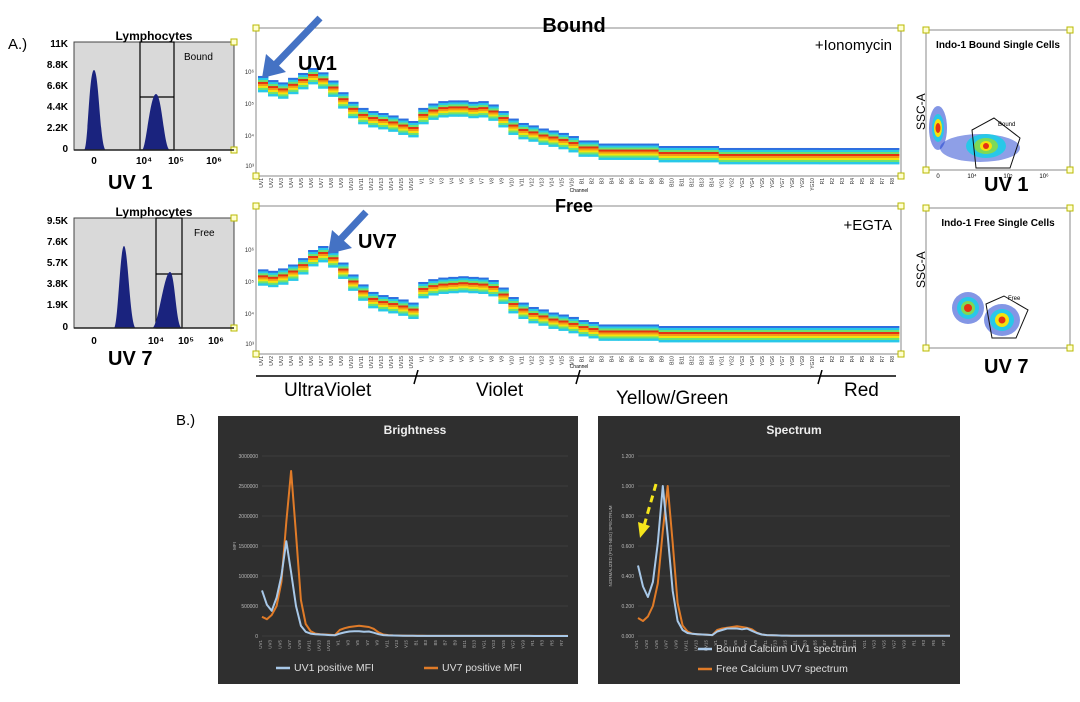 Image resolution: width=1080 pixels, height=702 pixels. What do you see at coordinates (154, 212) in the screenshot?
I see `histogram-title: Lymphocytes` at bounding box center [154, 212].